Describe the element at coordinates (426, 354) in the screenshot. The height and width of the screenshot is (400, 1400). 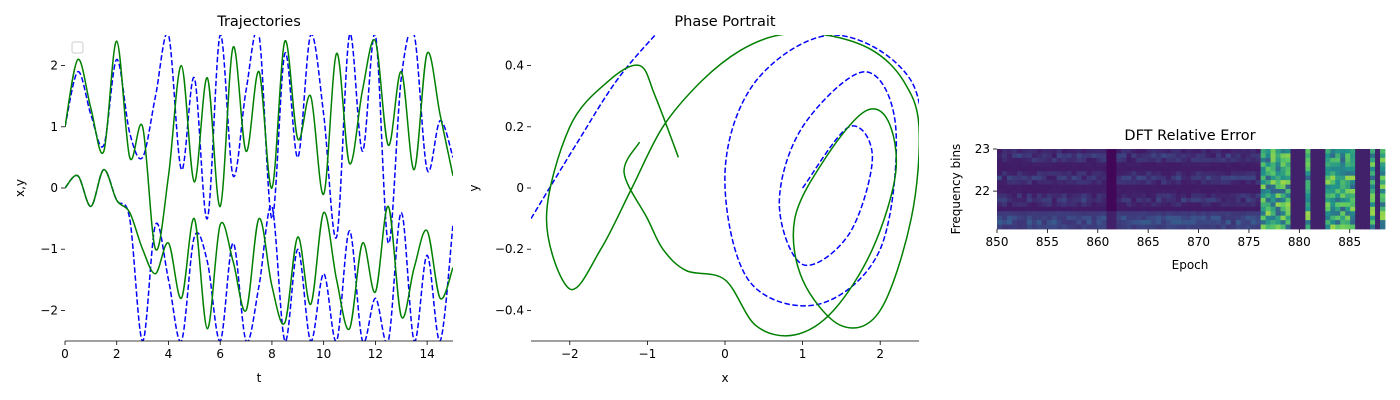
I see `trajectories-x-tick-label: 14` at that location.